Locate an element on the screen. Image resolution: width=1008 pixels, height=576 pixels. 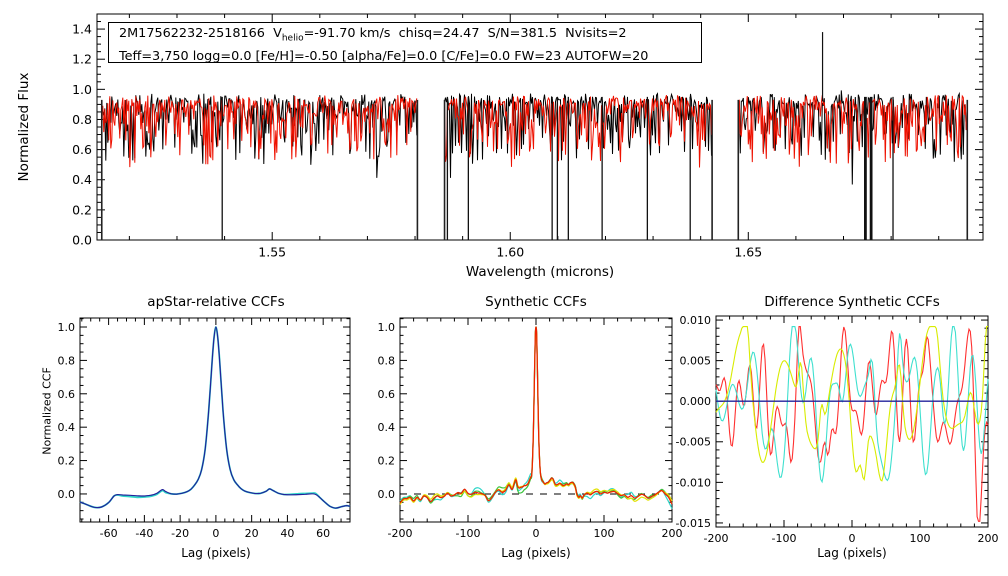
svg-text: -0.005 is located at coordinates (693, 442).